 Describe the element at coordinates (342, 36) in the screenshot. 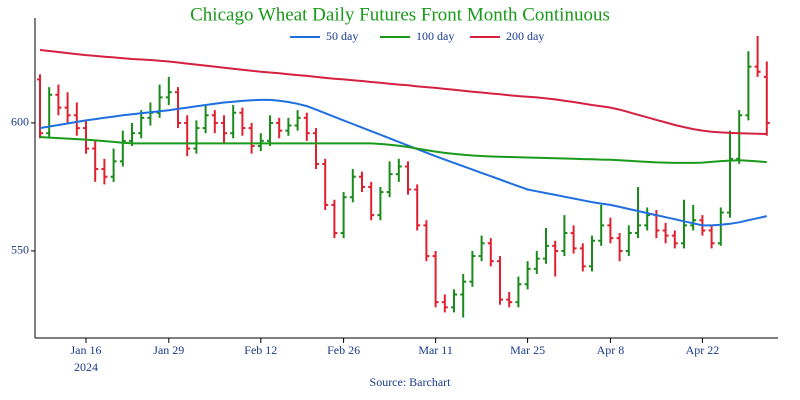

I see `legend-label: 50 day` at that location.